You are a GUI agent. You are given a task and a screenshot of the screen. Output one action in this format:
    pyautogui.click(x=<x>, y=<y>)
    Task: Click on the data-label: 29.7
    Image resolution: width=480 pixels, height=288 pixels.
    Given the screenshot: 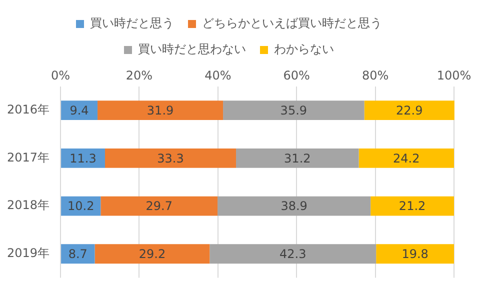 What is the action you would take?
    pyautogui.click(x=159, y=206)
    